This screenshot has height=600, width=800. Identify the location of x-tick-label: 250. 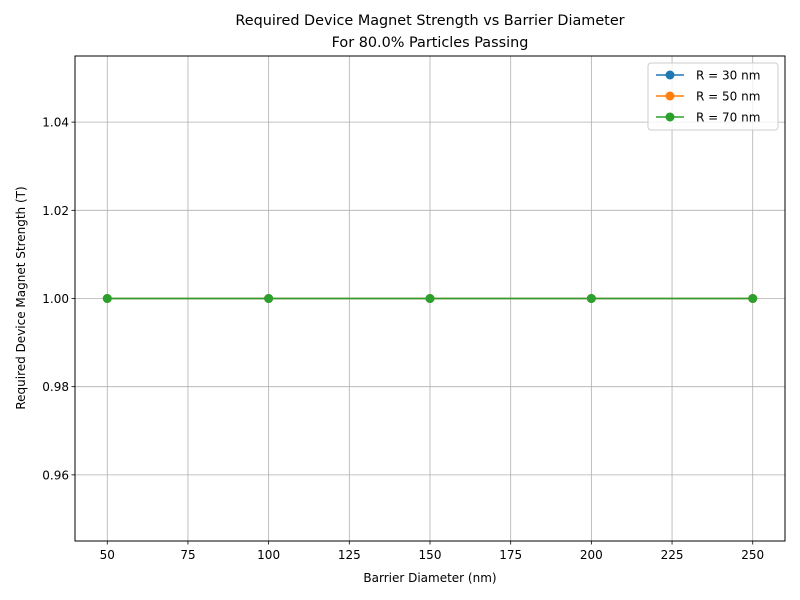
(752, 555).